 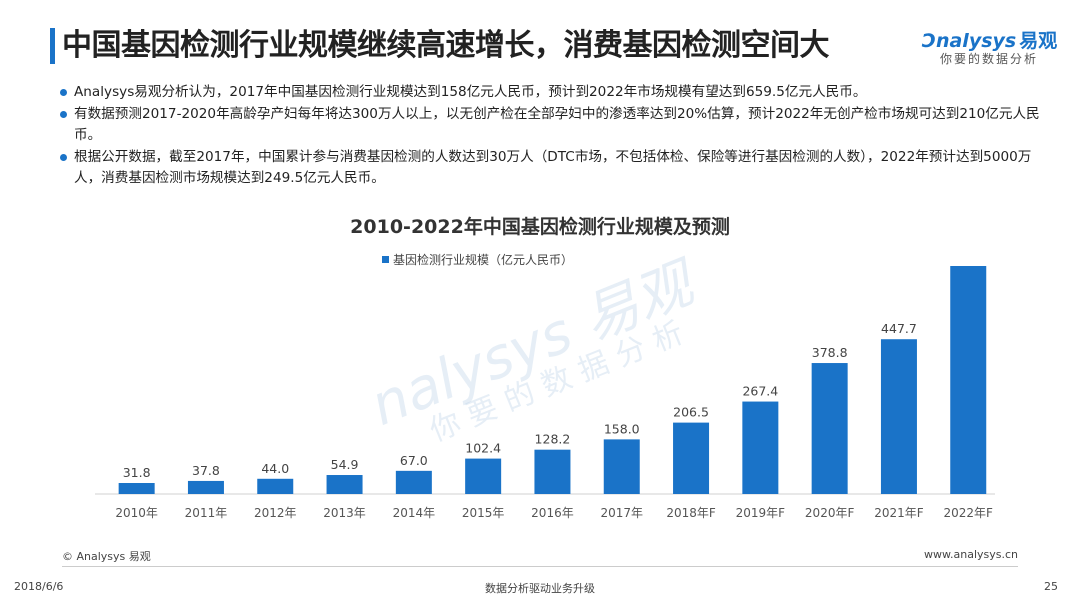 I want to click on x-tick-label: 2020年F, so click(x=830, y=513).